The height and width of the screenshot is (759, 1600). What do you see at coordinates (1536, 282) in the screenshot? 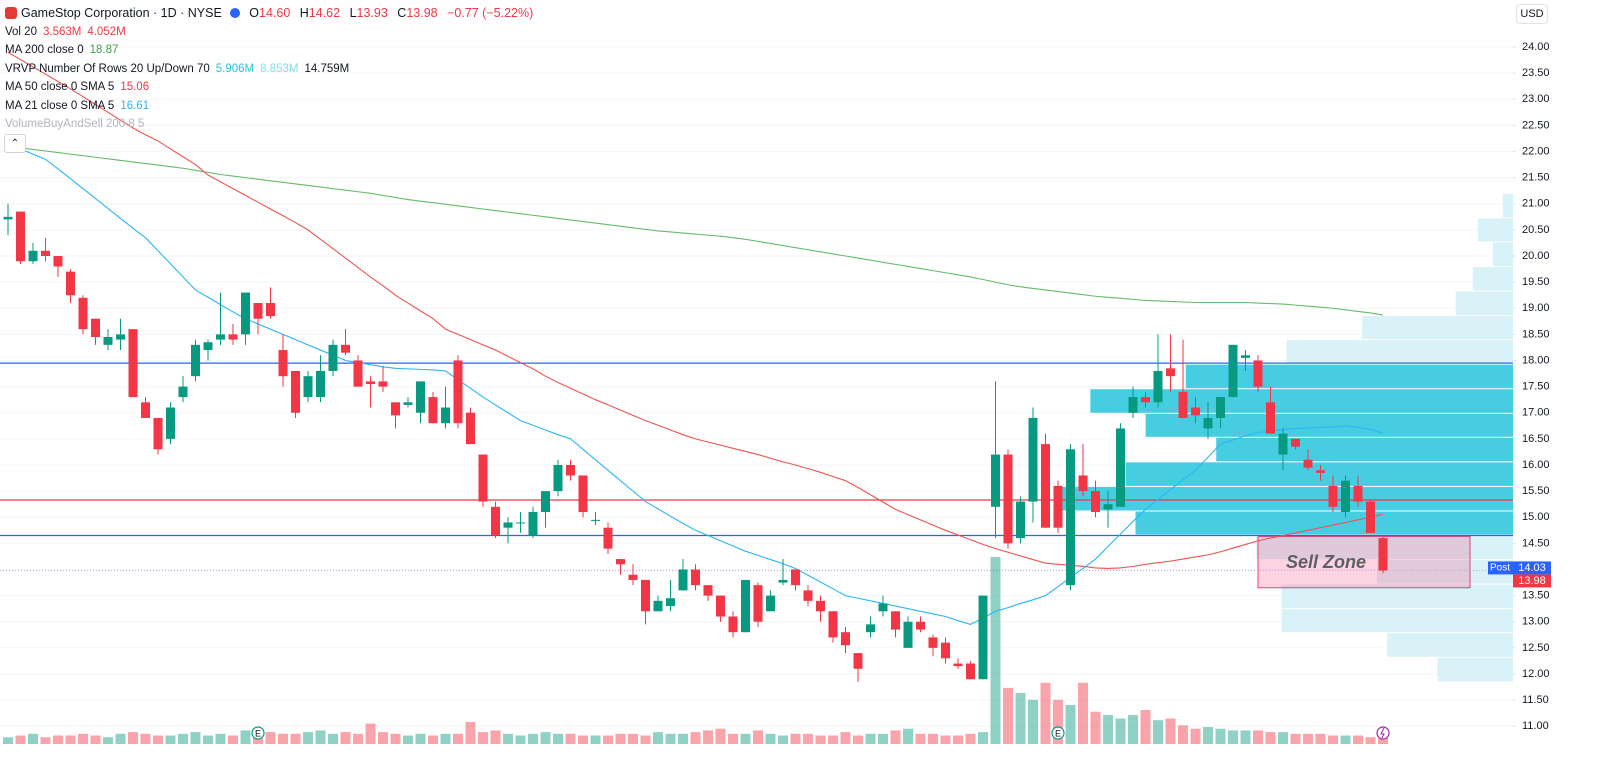
I see `y-tick-label: 19.50` at bounding box center [1536, 282].